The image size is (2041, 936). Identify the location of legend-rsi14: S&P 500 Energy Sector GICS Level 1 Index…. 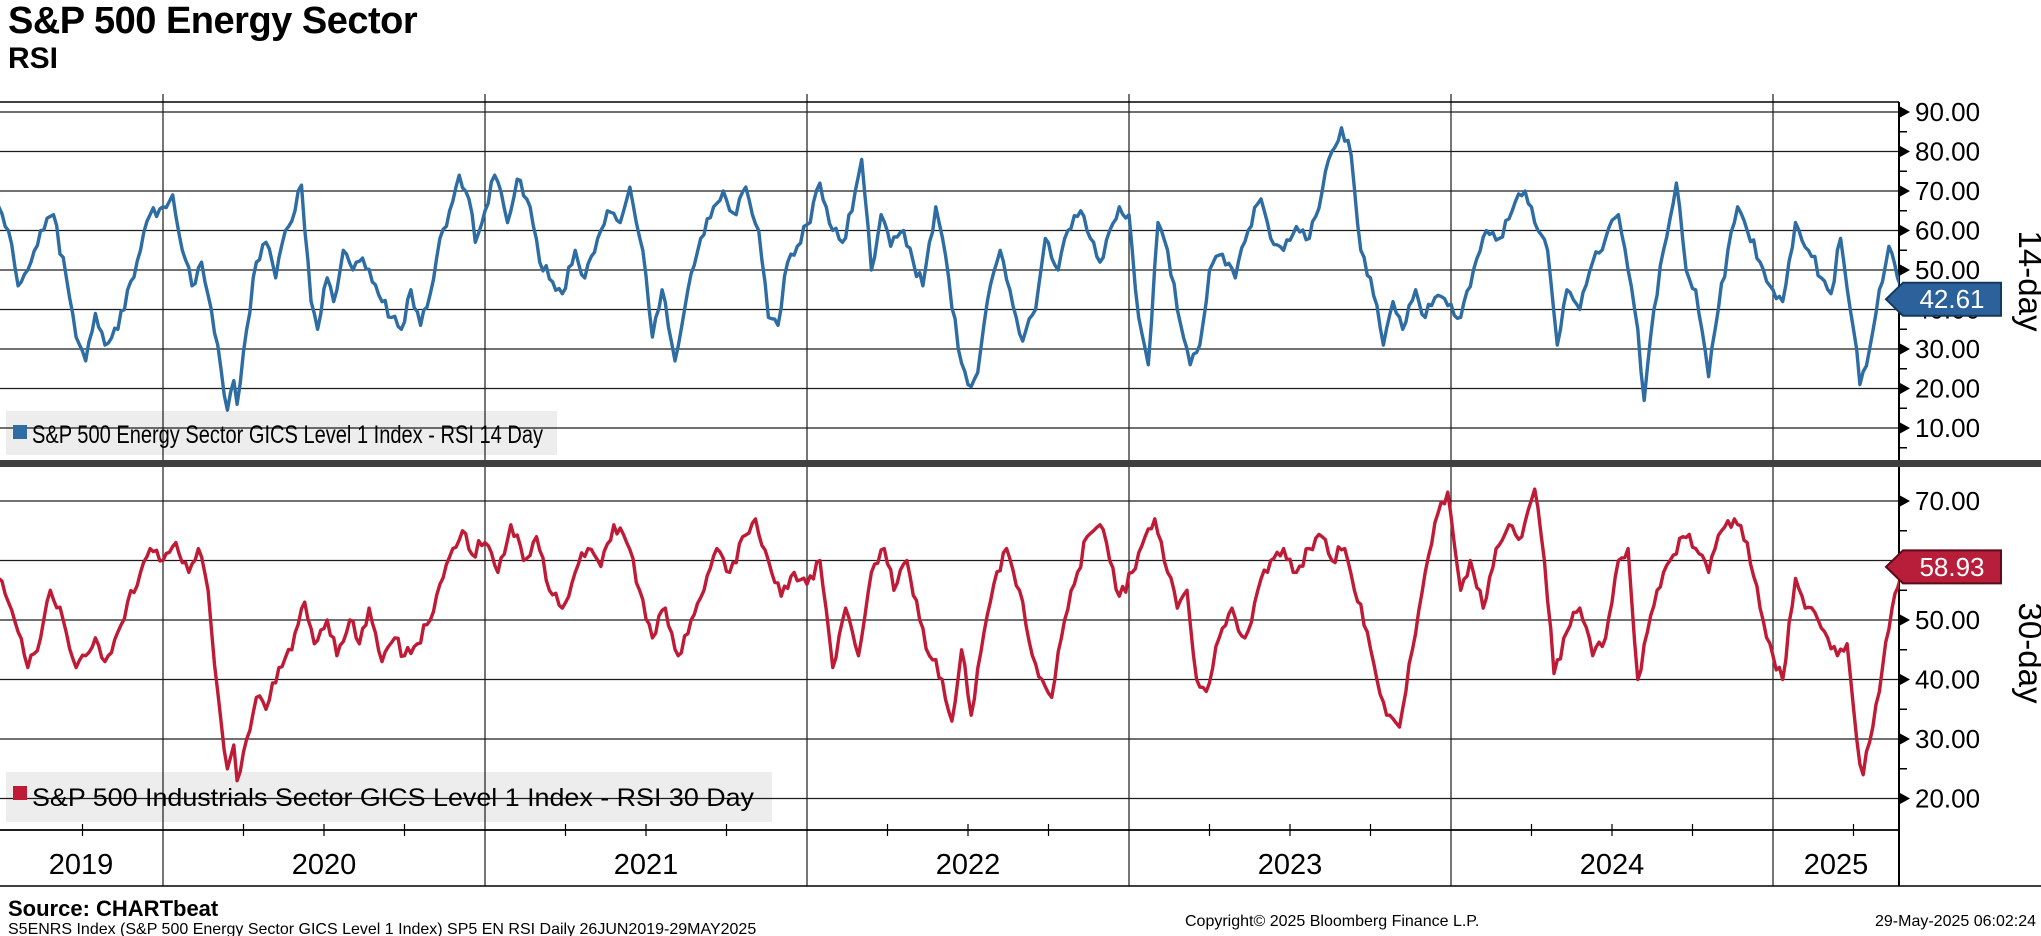
(278, 435).